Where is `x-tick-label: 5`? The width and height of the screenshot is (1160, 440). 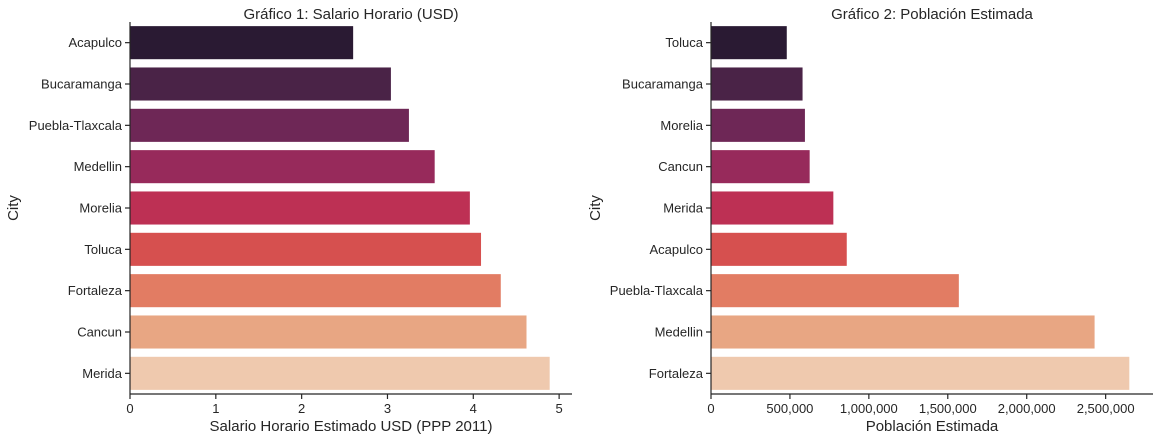
x-tick-label: 5 is located at coordinates (559, 408).